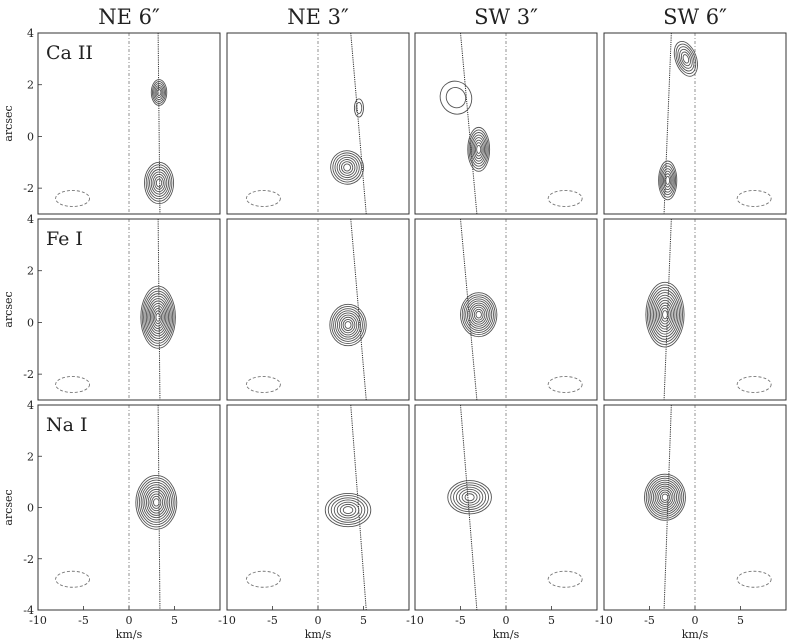 The width and height of the screenshot is (795, 642). I want to click on y-tick-label: 0, so click(30, 508).